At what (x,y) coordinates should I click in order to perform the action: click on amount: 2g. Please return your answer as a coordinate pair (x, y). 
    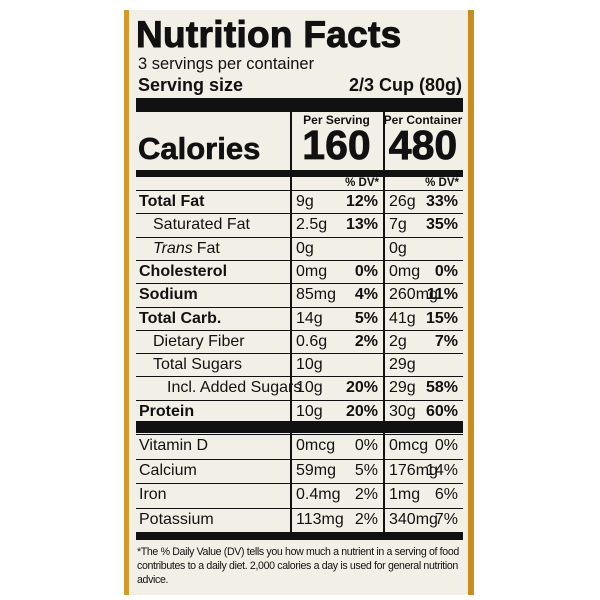
    Looking at the image, I should click on (398, 341).